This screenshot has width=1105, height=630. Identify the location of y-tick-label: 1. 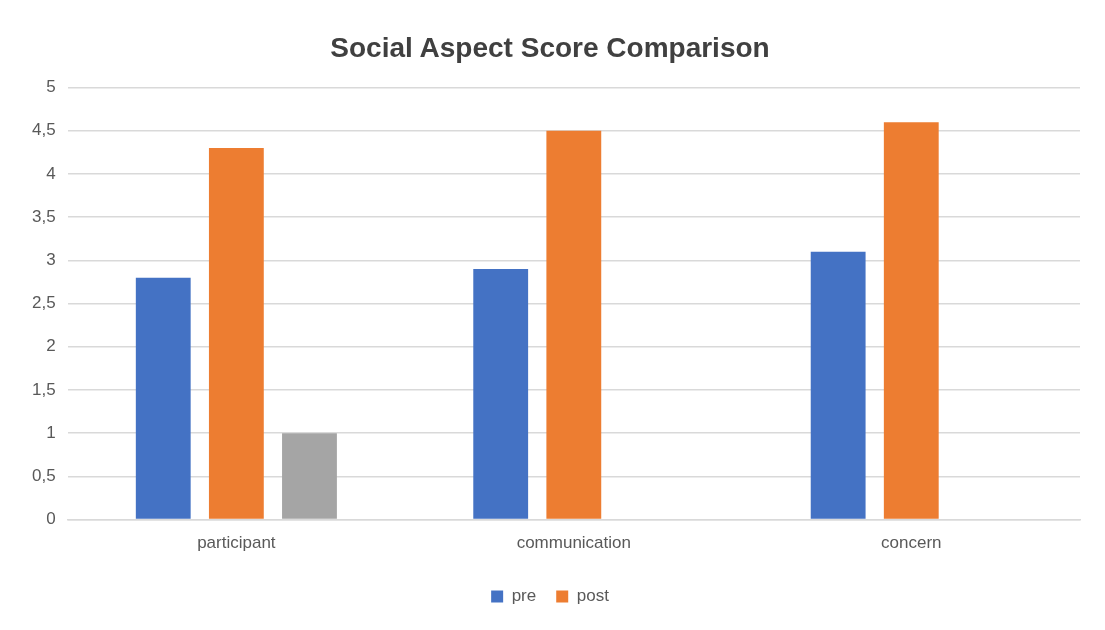
(51, 432).